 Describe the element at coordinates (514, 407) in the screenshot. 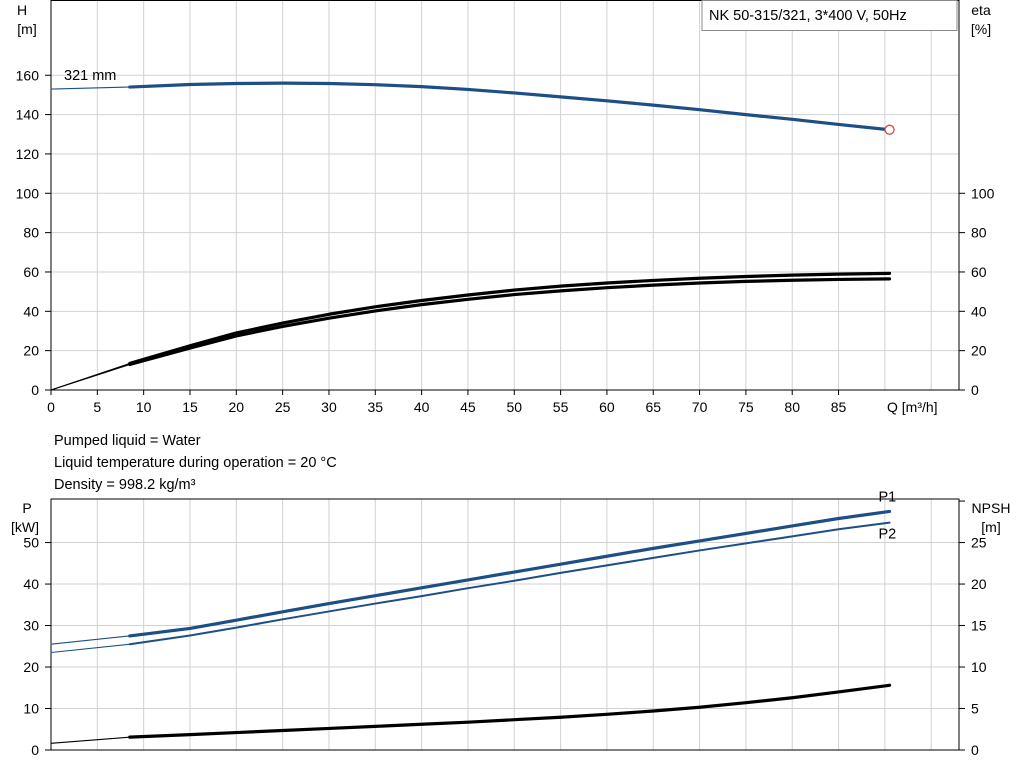

I see `x-tick-label: 50` at that location.